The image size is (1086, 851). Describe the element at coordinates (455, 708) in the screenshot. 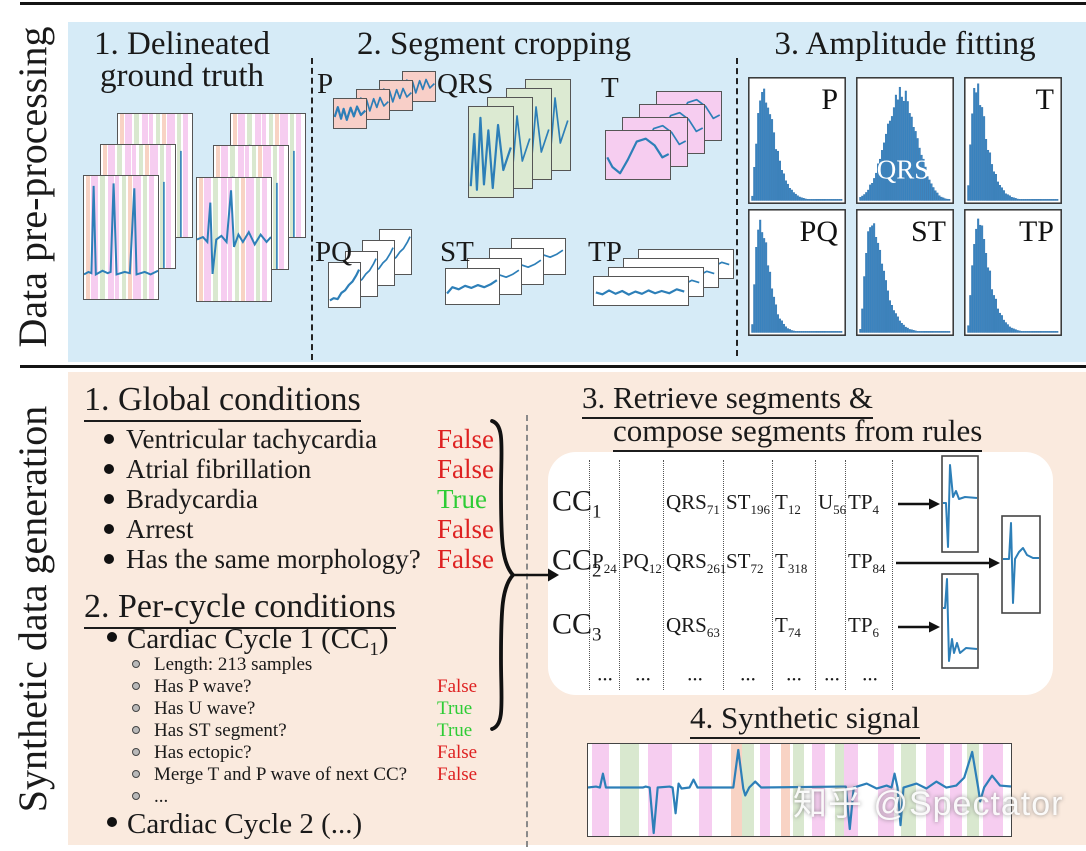

I see `cycle1-condition-value: True` at that location.